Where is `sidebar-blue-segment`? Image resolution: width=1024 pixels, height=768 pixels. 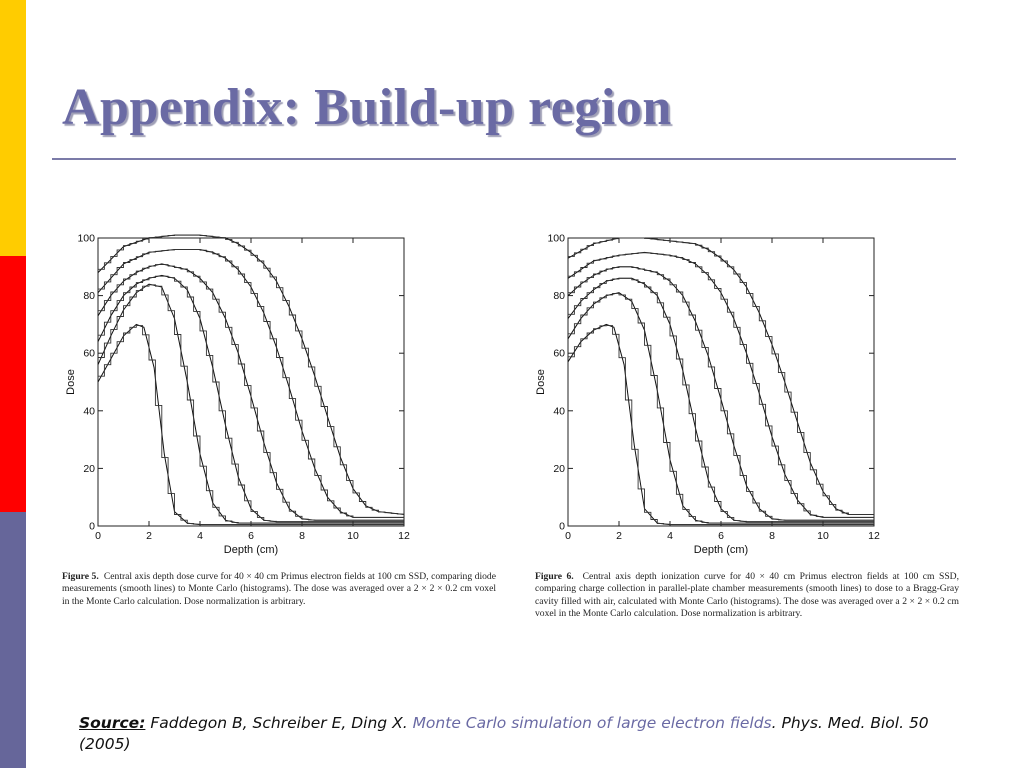
sidebar-blue-segment is located at coordinates (13, 640).